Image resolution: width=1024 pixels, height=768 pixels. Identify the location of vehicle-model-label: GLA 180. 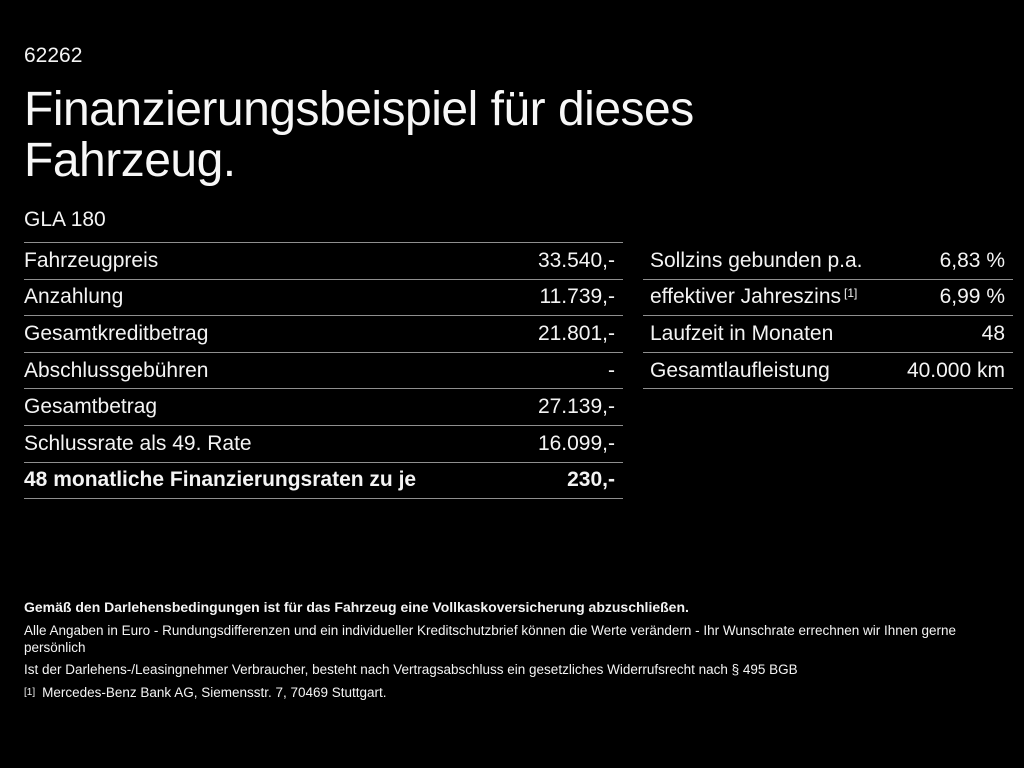
(65, 219).